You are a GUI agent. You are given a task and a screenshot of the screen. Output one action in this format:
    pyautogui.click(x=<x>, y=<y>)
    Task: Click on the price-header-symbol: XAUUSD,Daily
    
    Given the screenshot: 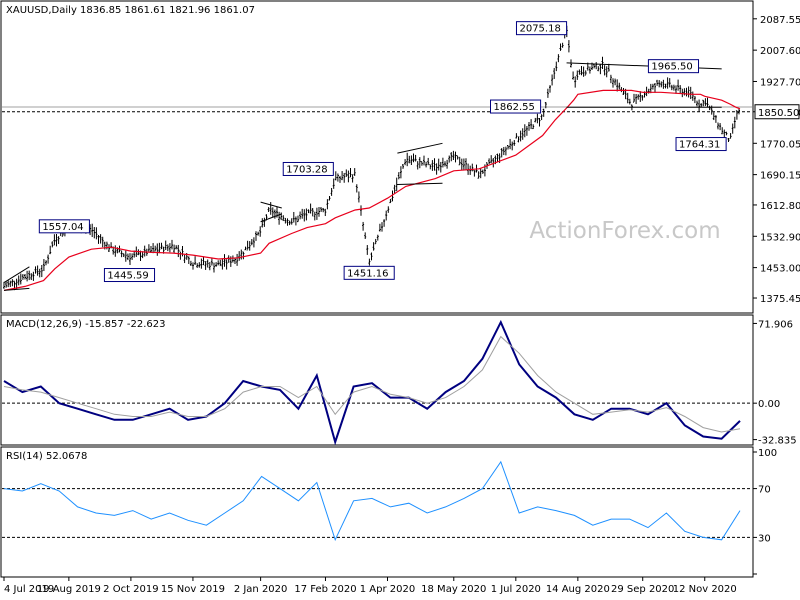 What is the action you would take?
    pyautogui.click(x=41, y=10)
    